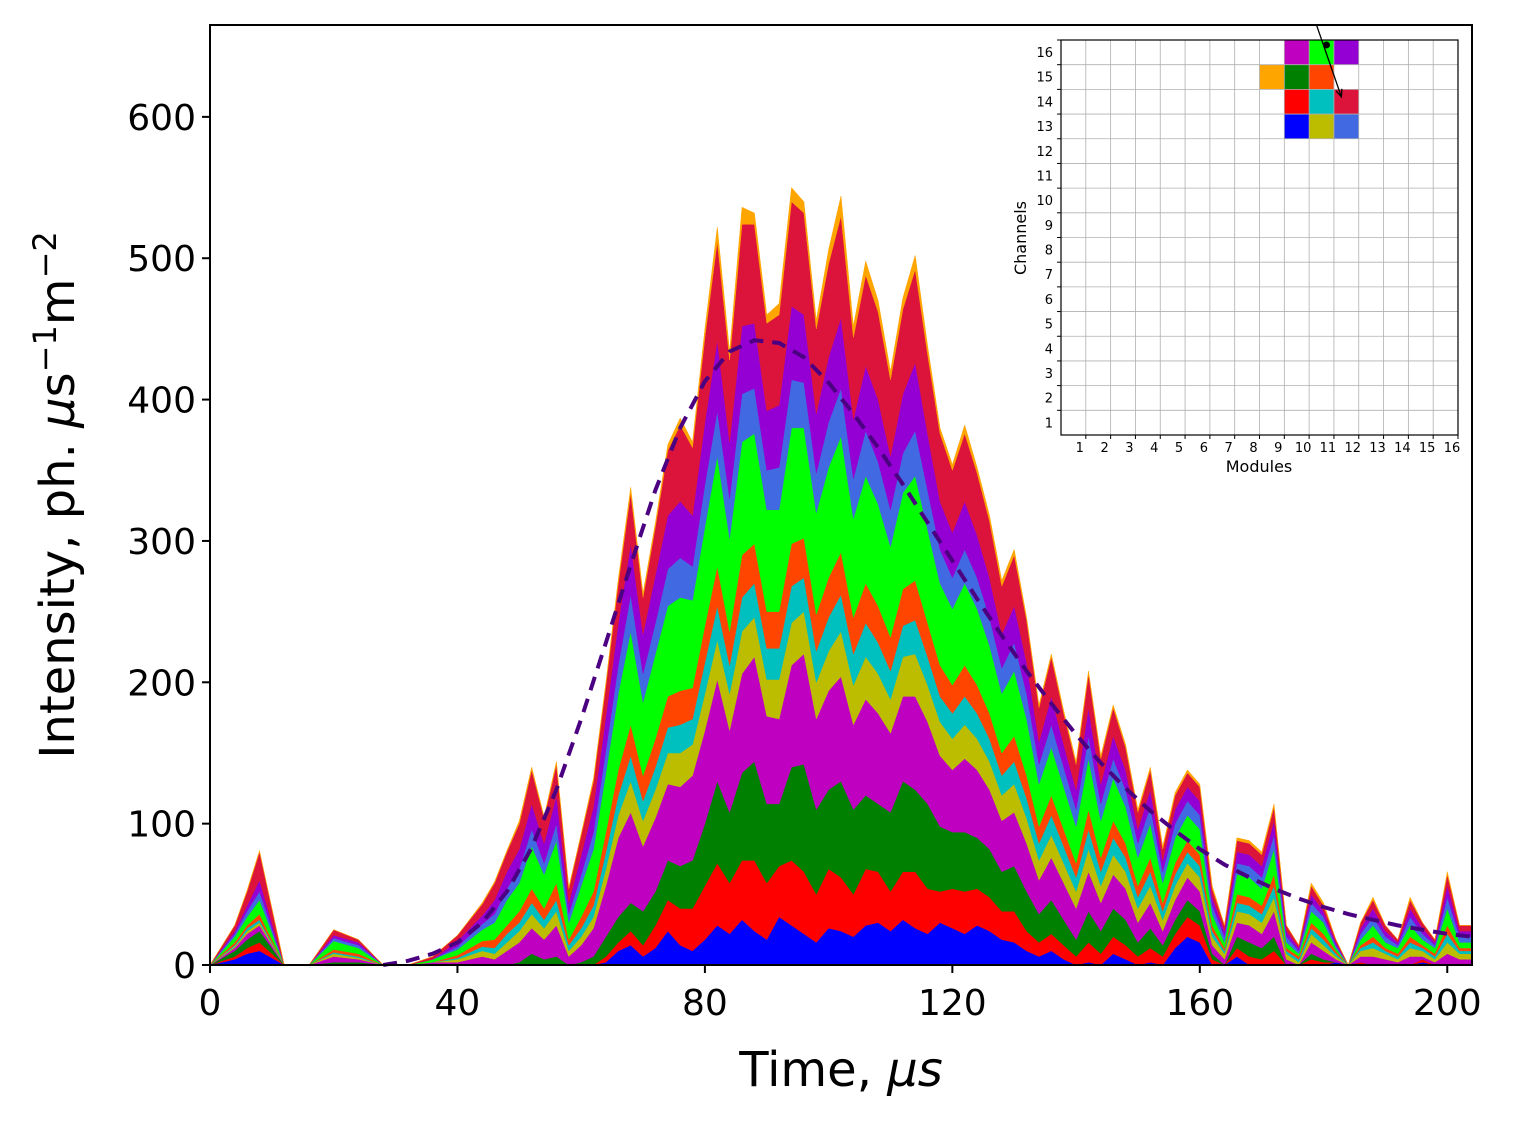 Image resolution: width=1513 pixels, height=1129 pixels. Describe the element at coordinates (705, 1003) in the screenshot. I see `x-tick-label: 80` at that location.